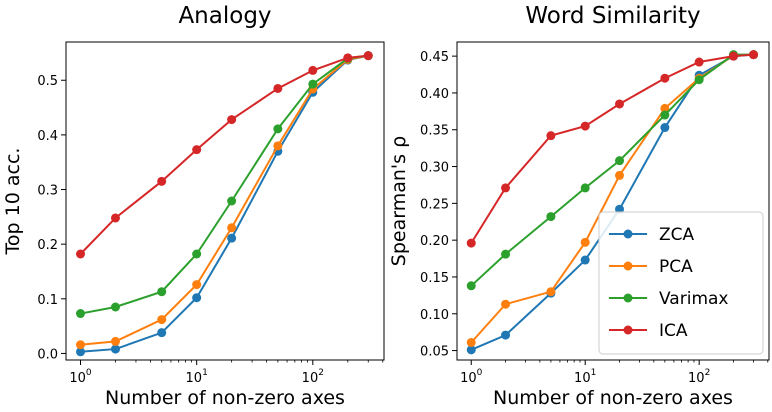 The height and width of the screenshot is (412, 772). What do you see at coordinates (612, 16) in the screenshot?
I see `word-similarity-title: Word Similarity` at bounding box center [612, 16].